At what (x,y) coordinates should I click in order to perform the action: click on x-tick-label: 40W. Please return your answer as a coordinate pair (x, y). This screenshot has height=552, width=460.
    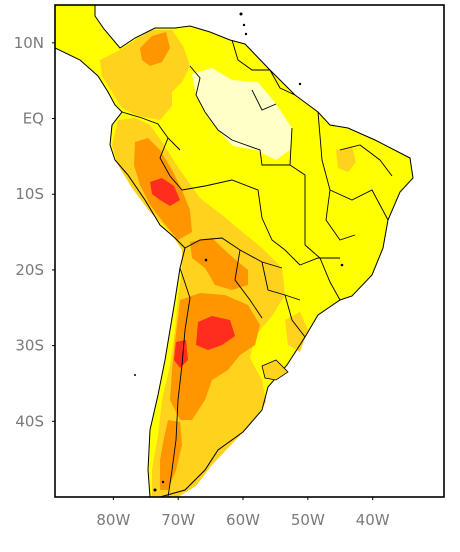
    Looking at the image, I should click on (373, 520).